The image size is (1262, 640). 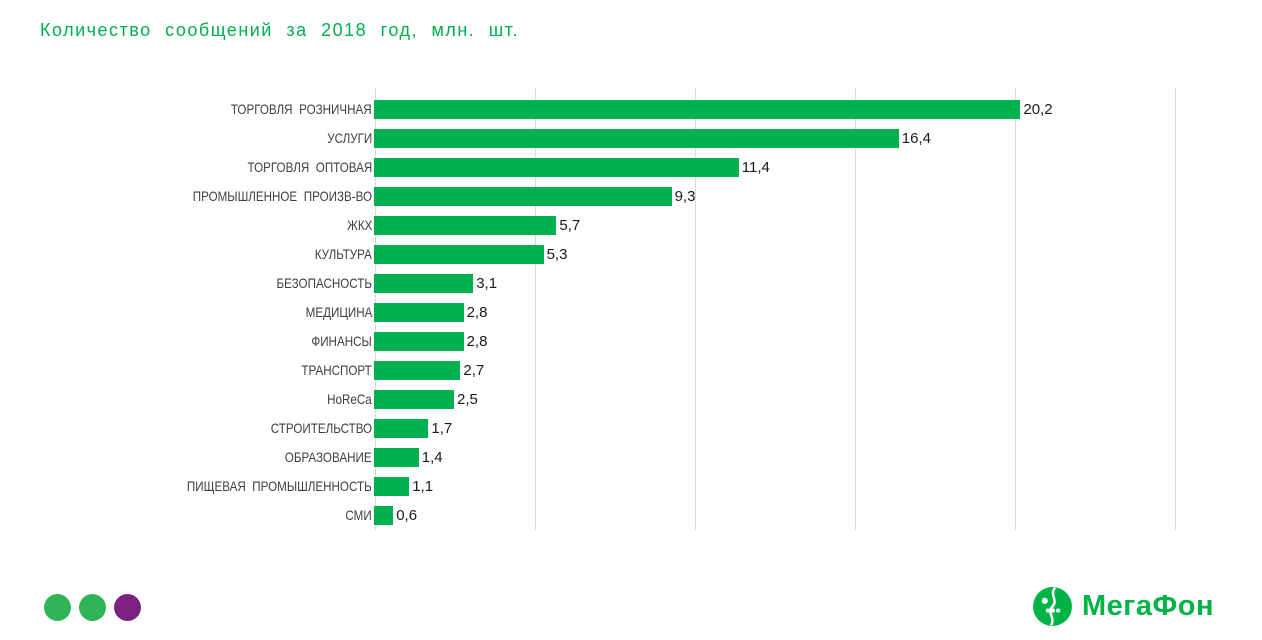 What do you see at coordinates (359, 224) in the screenshot?
I see `category-label: ЖКХ` at bounding box center [359, 224].